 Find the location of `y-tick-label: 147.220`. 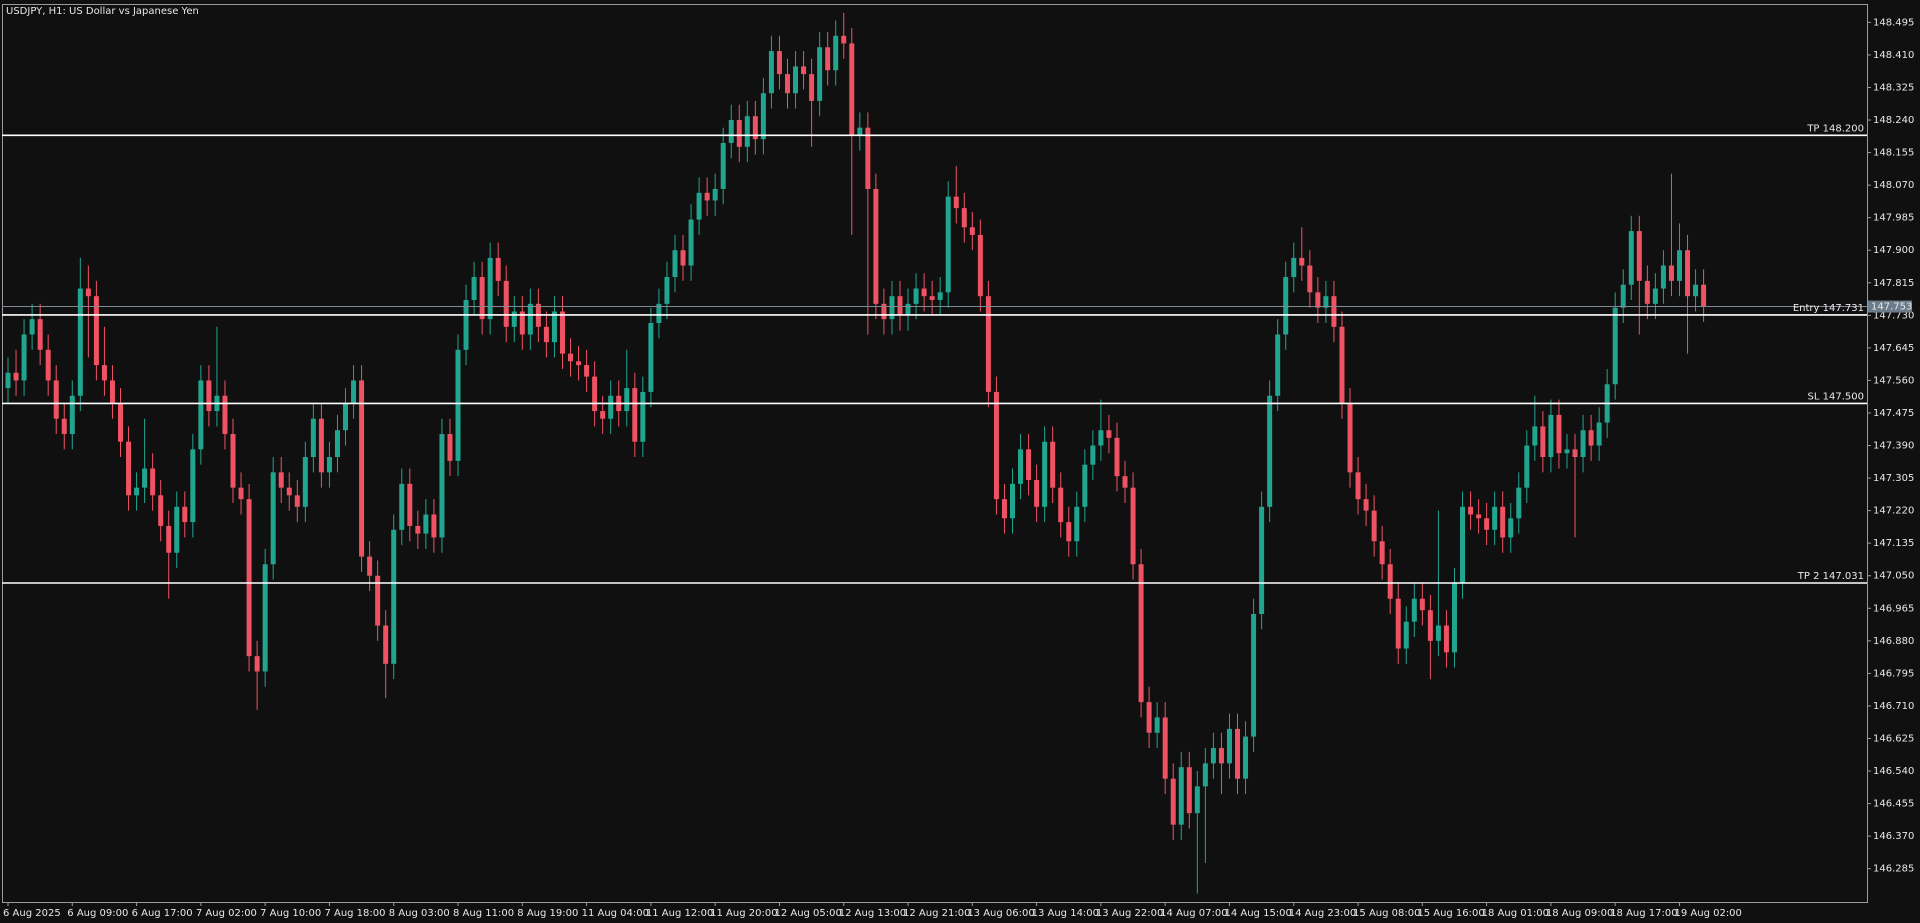

y-tick-label: 147.220 is located at coordinates (1893, 511).